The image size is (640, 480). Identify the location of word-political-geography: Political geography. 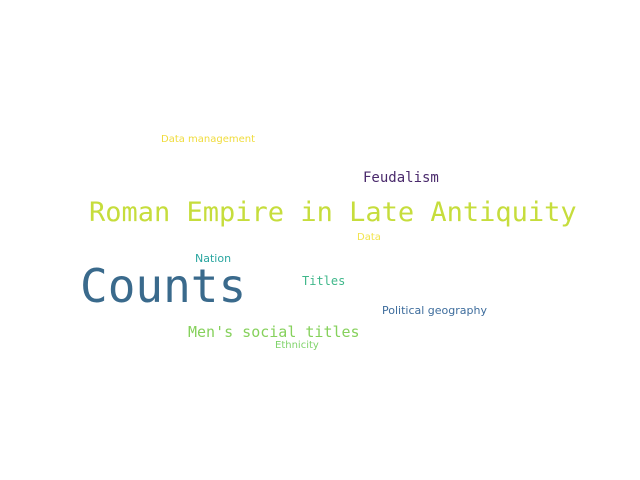
(434, 310).